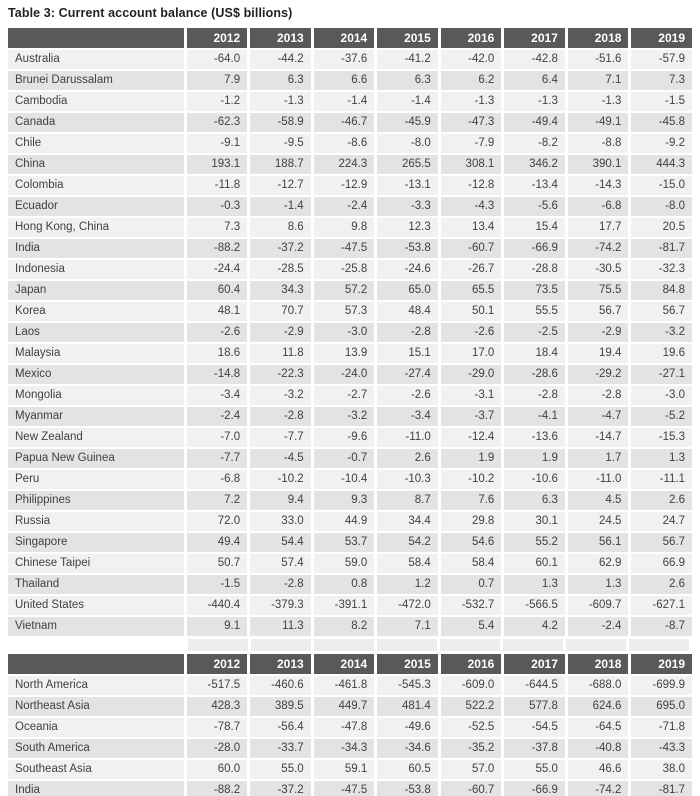 This screenshot has height=796, width=700. Describe the element at coordinates (96, 353) in the screenshot. I see `row-label: Malaysia` at that location.